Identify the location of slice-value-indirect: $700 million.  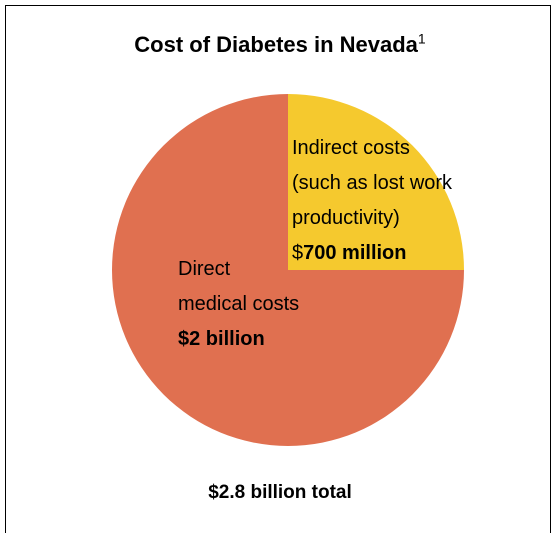
(349, 253).